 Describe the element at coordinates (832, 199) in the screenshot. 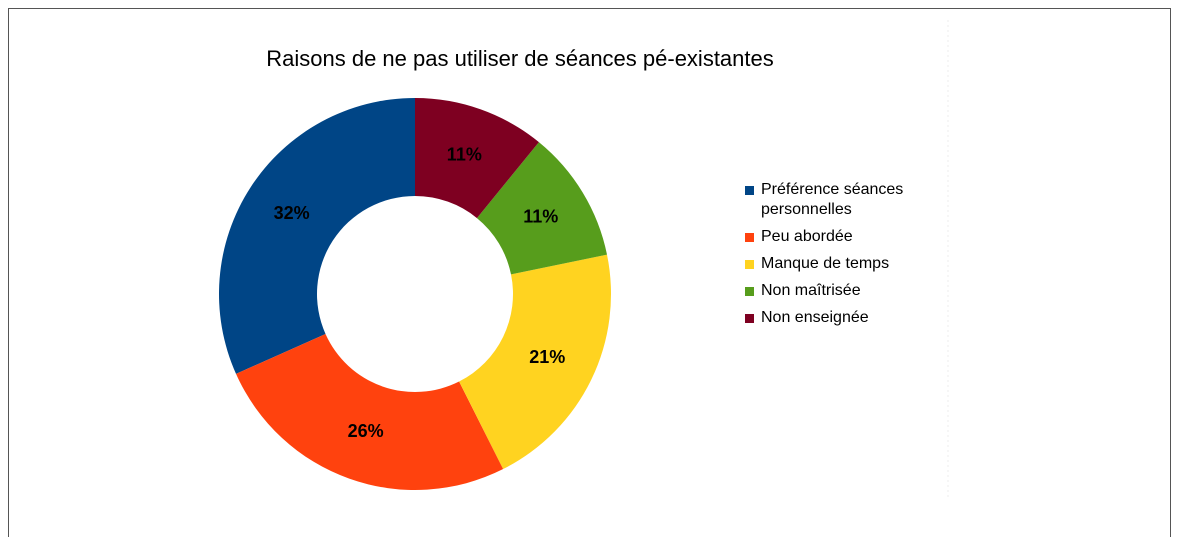

I see `legend-label: Préférence séances personnelles` at that location.